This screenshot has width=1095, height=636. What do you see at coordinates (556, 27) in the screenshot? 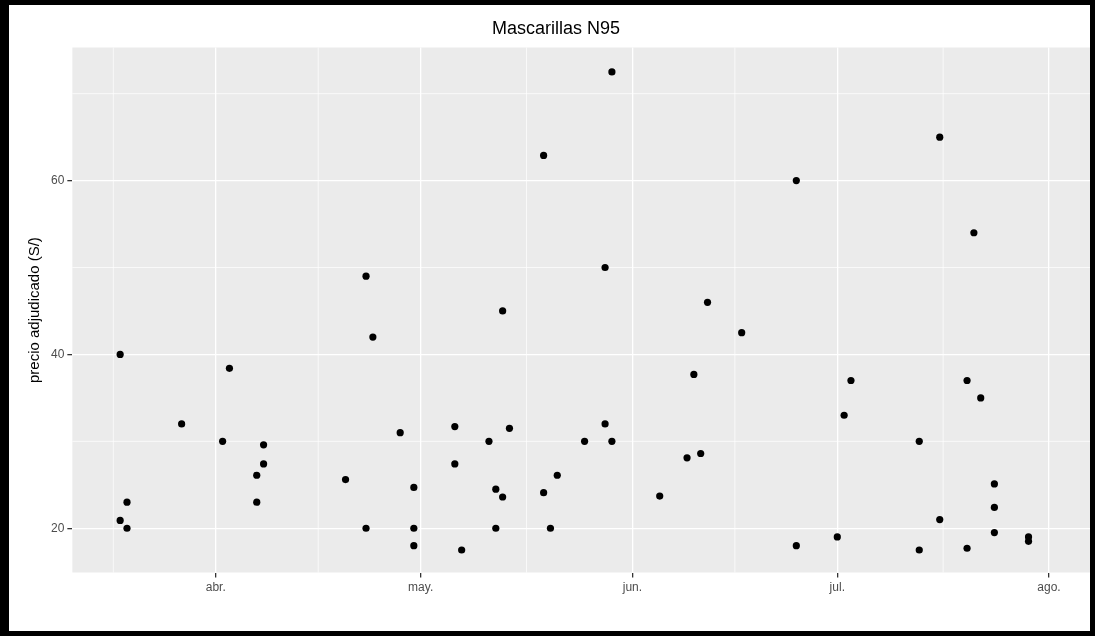
I see `chart-title: Mascarillas N95` at bounding box center [556, 27].